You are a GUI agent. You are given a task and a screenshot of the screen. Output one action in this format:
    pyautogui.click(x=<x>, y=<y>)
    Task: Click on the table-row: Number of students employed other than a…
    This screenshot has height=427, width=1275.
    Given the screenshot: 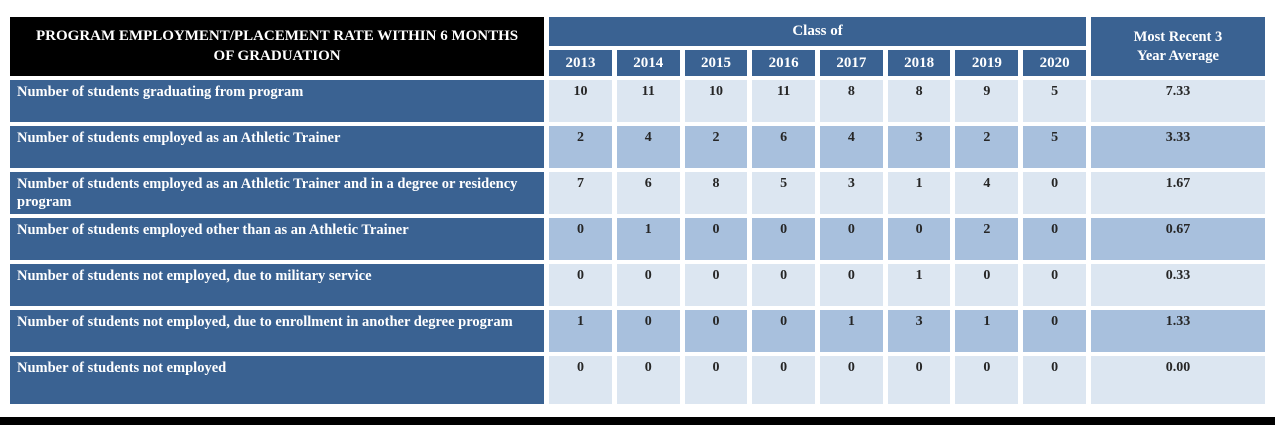 What is the action you would take?
    pyautogui.click(x=637, y=239)
    